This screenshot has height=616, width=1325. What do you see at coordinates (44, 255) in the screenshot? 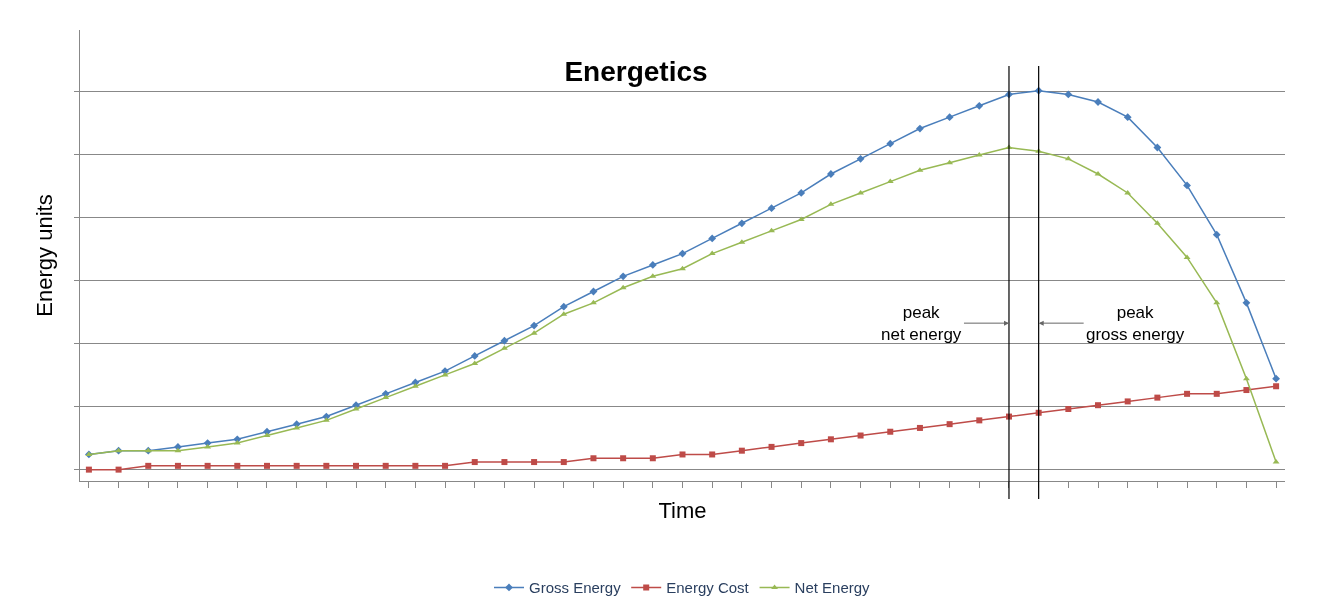
I see `y-axis-title: Energy units` at bounding box center [44, 255].